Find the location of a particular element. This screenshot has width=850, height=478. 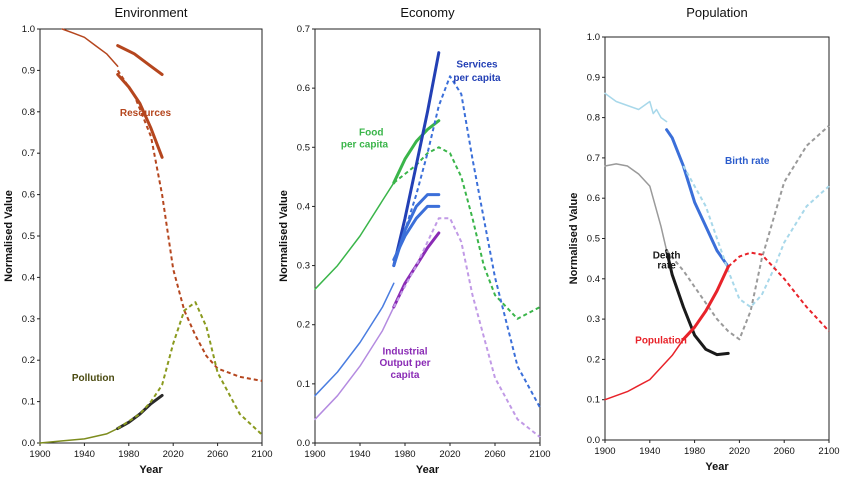

series-annotation: Food is located at coordinates (371, 132).